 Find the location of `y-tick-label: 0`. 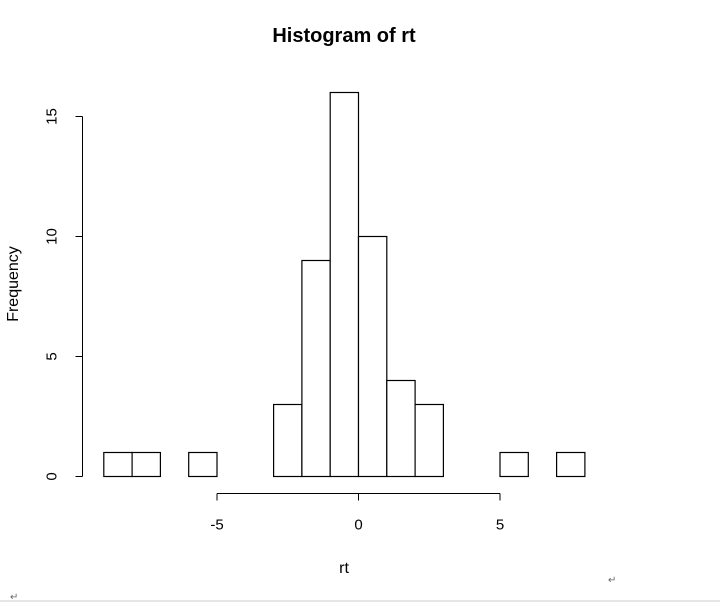

y-tick-label: 0 is located at coordinates (52, 476).